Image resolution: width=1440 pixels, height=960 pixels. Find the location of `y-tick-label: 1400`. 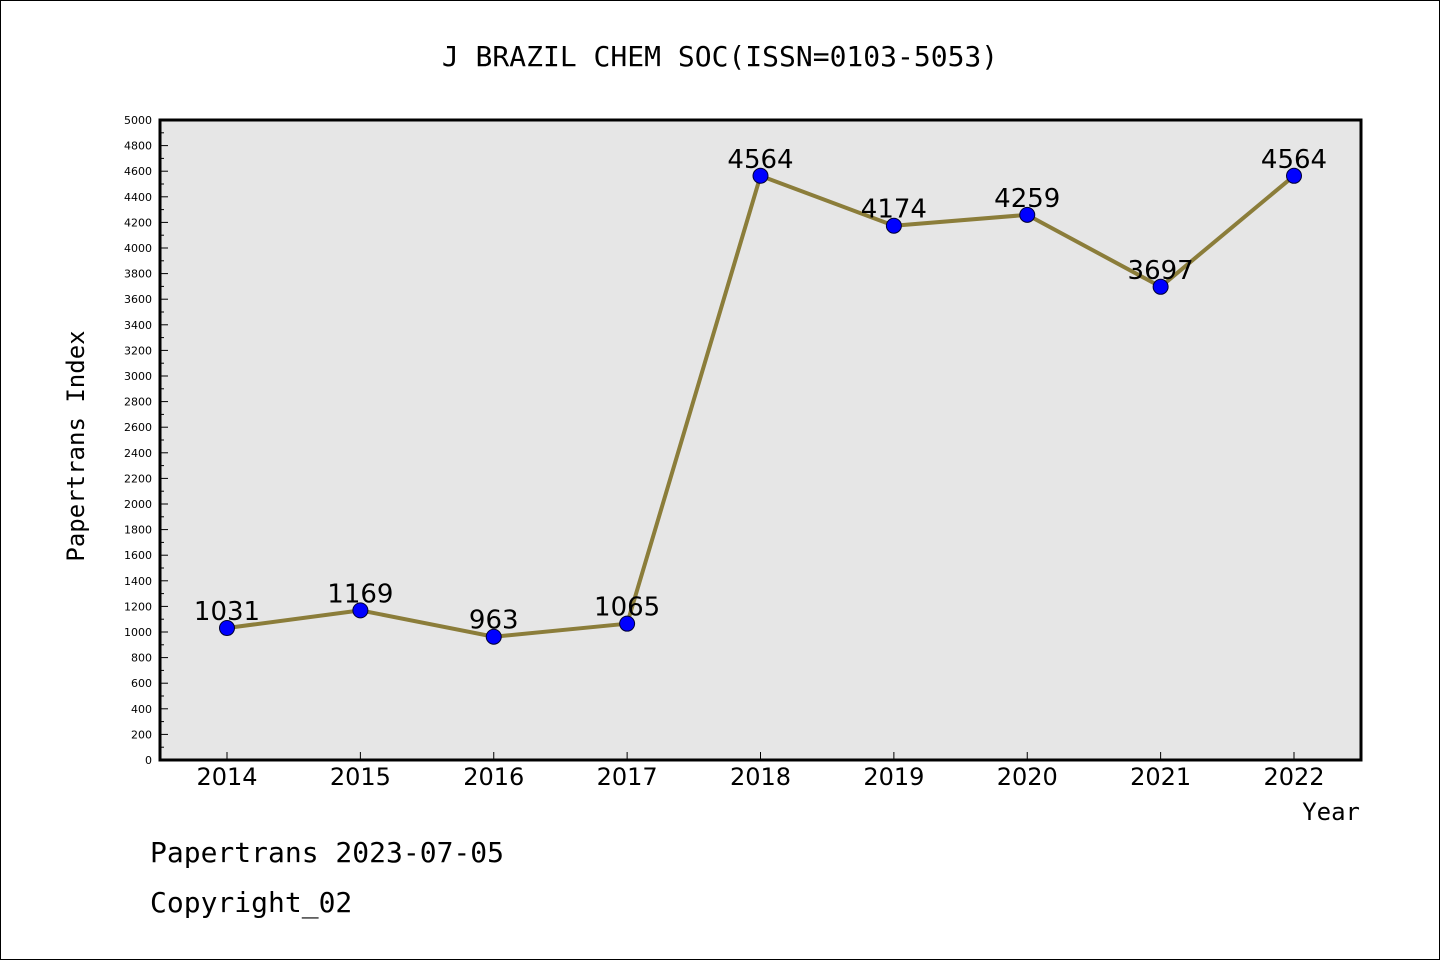

y-tick-label: 1400 is located at coordinates (138, 581).